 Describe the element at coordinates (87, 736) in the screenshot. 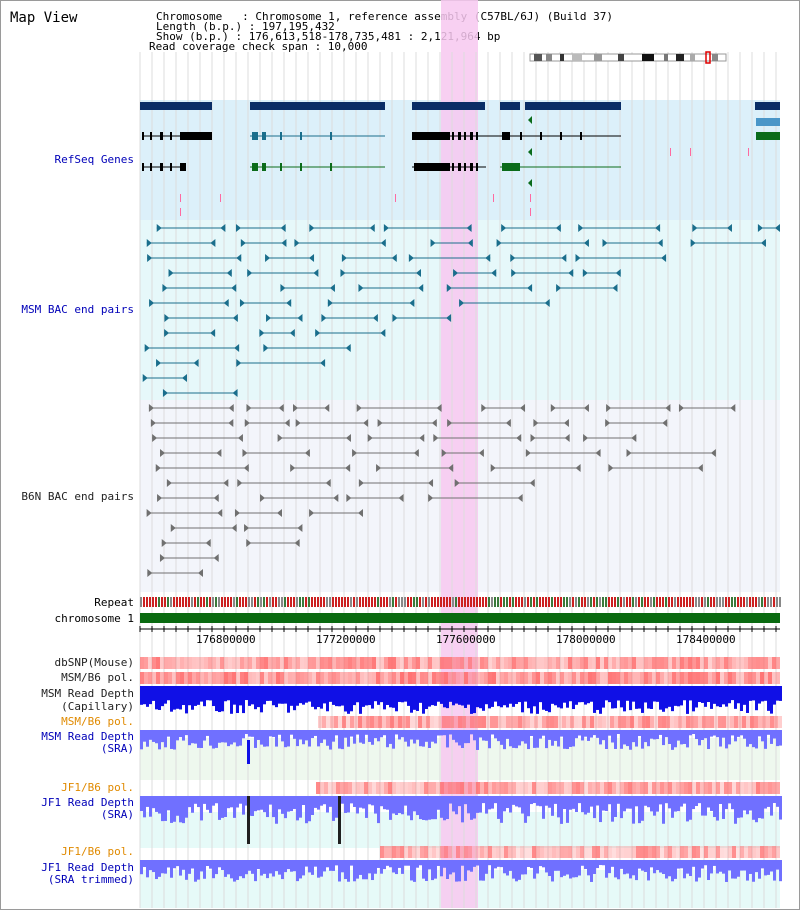

I see `msm-read-depth-sra-label: MSM Read Depth` at that location.